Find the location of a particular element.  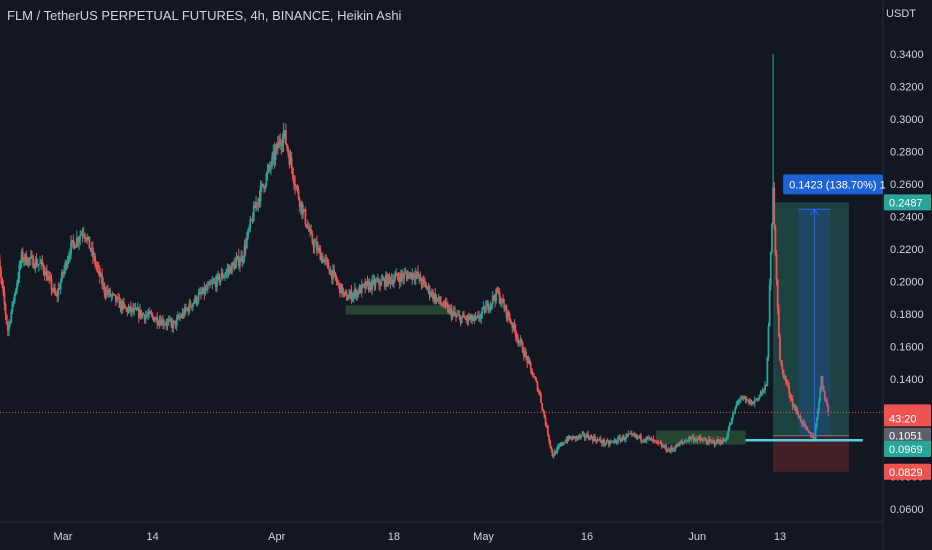

long-position-stop-zone is located at coordinates (811, 453).